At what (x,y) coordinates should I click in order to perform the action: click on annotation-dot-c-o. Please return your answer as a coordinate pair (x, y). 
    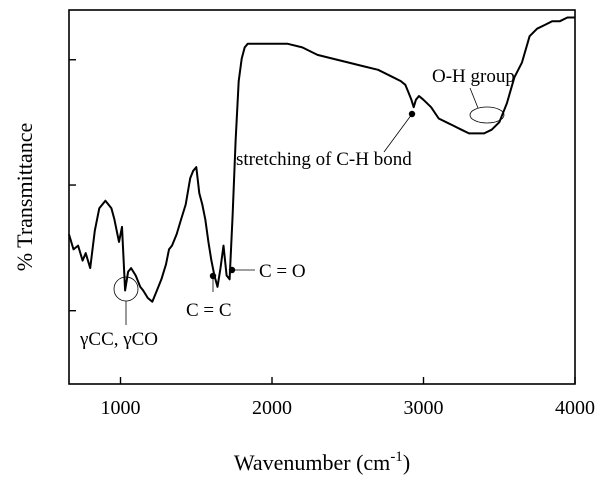
    Looking at the image, I should click on (232, 270).